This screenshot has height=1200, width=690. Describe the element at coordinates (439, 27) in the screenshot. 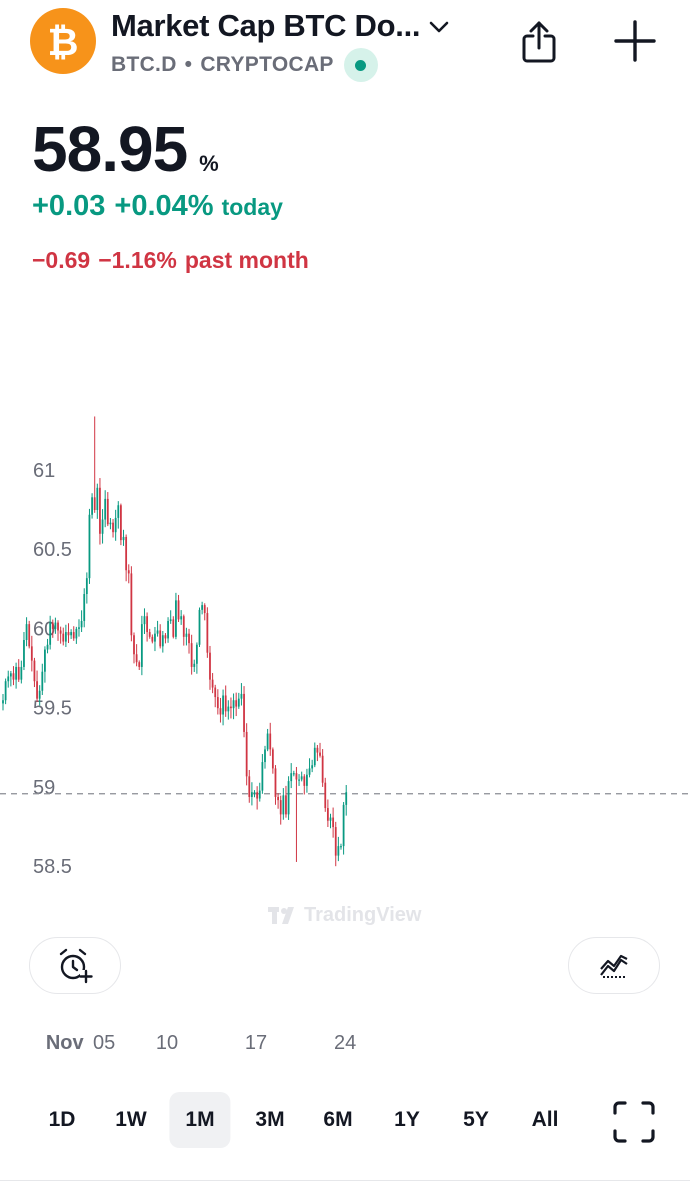

I see `chevron-down-icon` at that location.